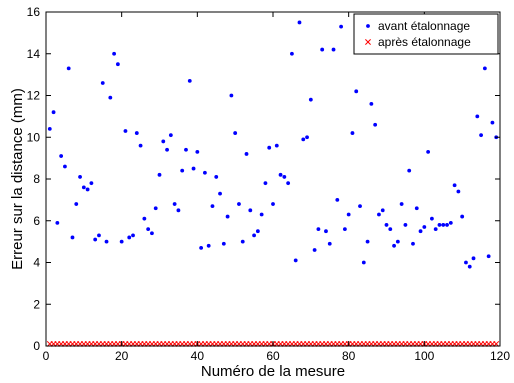 The image size is (514, 383). Describe the element at coordinates (122, 356) in the screenshot. I see `x-tick-label: 20` at that location.